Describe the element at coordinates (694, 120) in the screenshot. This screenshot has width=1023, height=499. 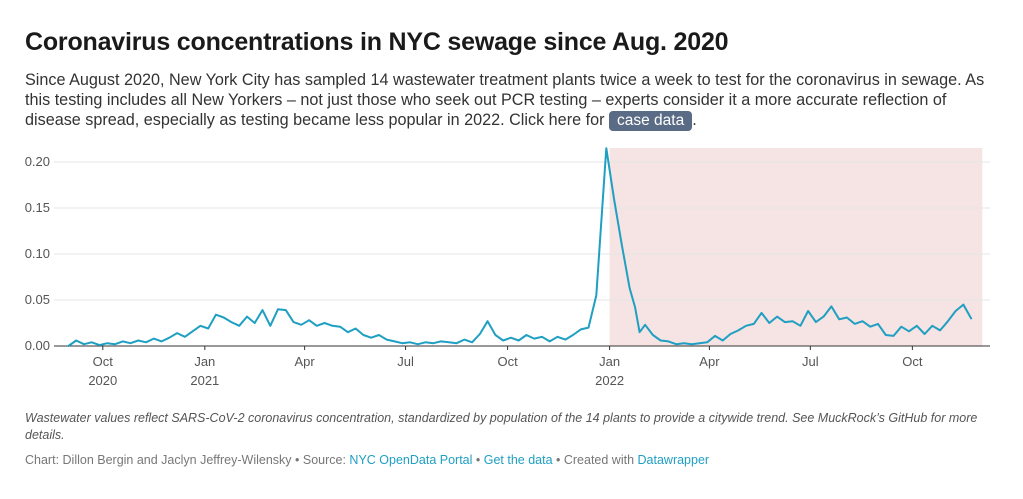
I see `description-end: .` at that location.